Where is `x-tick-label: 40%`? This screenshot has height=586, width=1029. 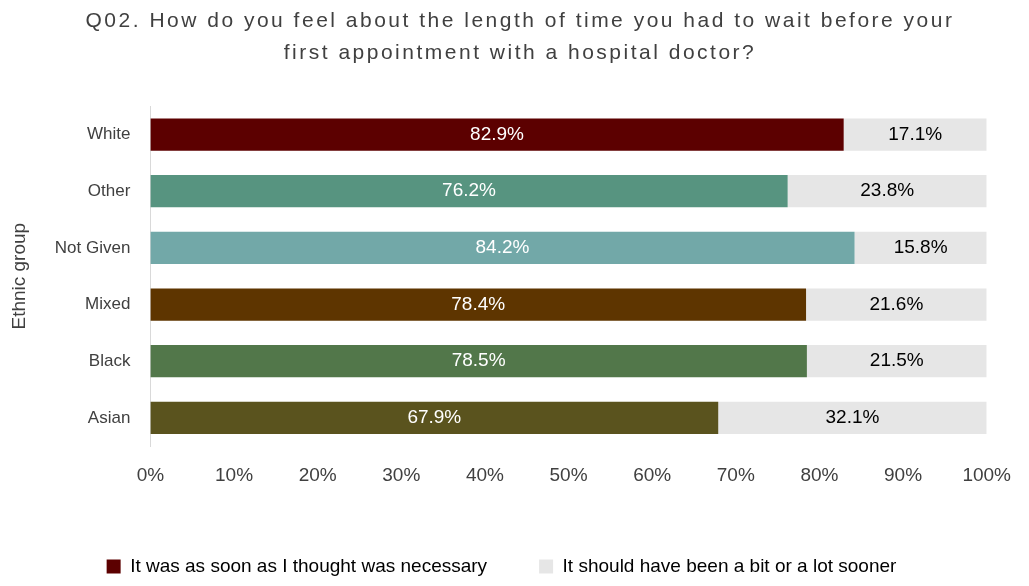 x-tick-label: 40% is located at coordinates (485, 474).